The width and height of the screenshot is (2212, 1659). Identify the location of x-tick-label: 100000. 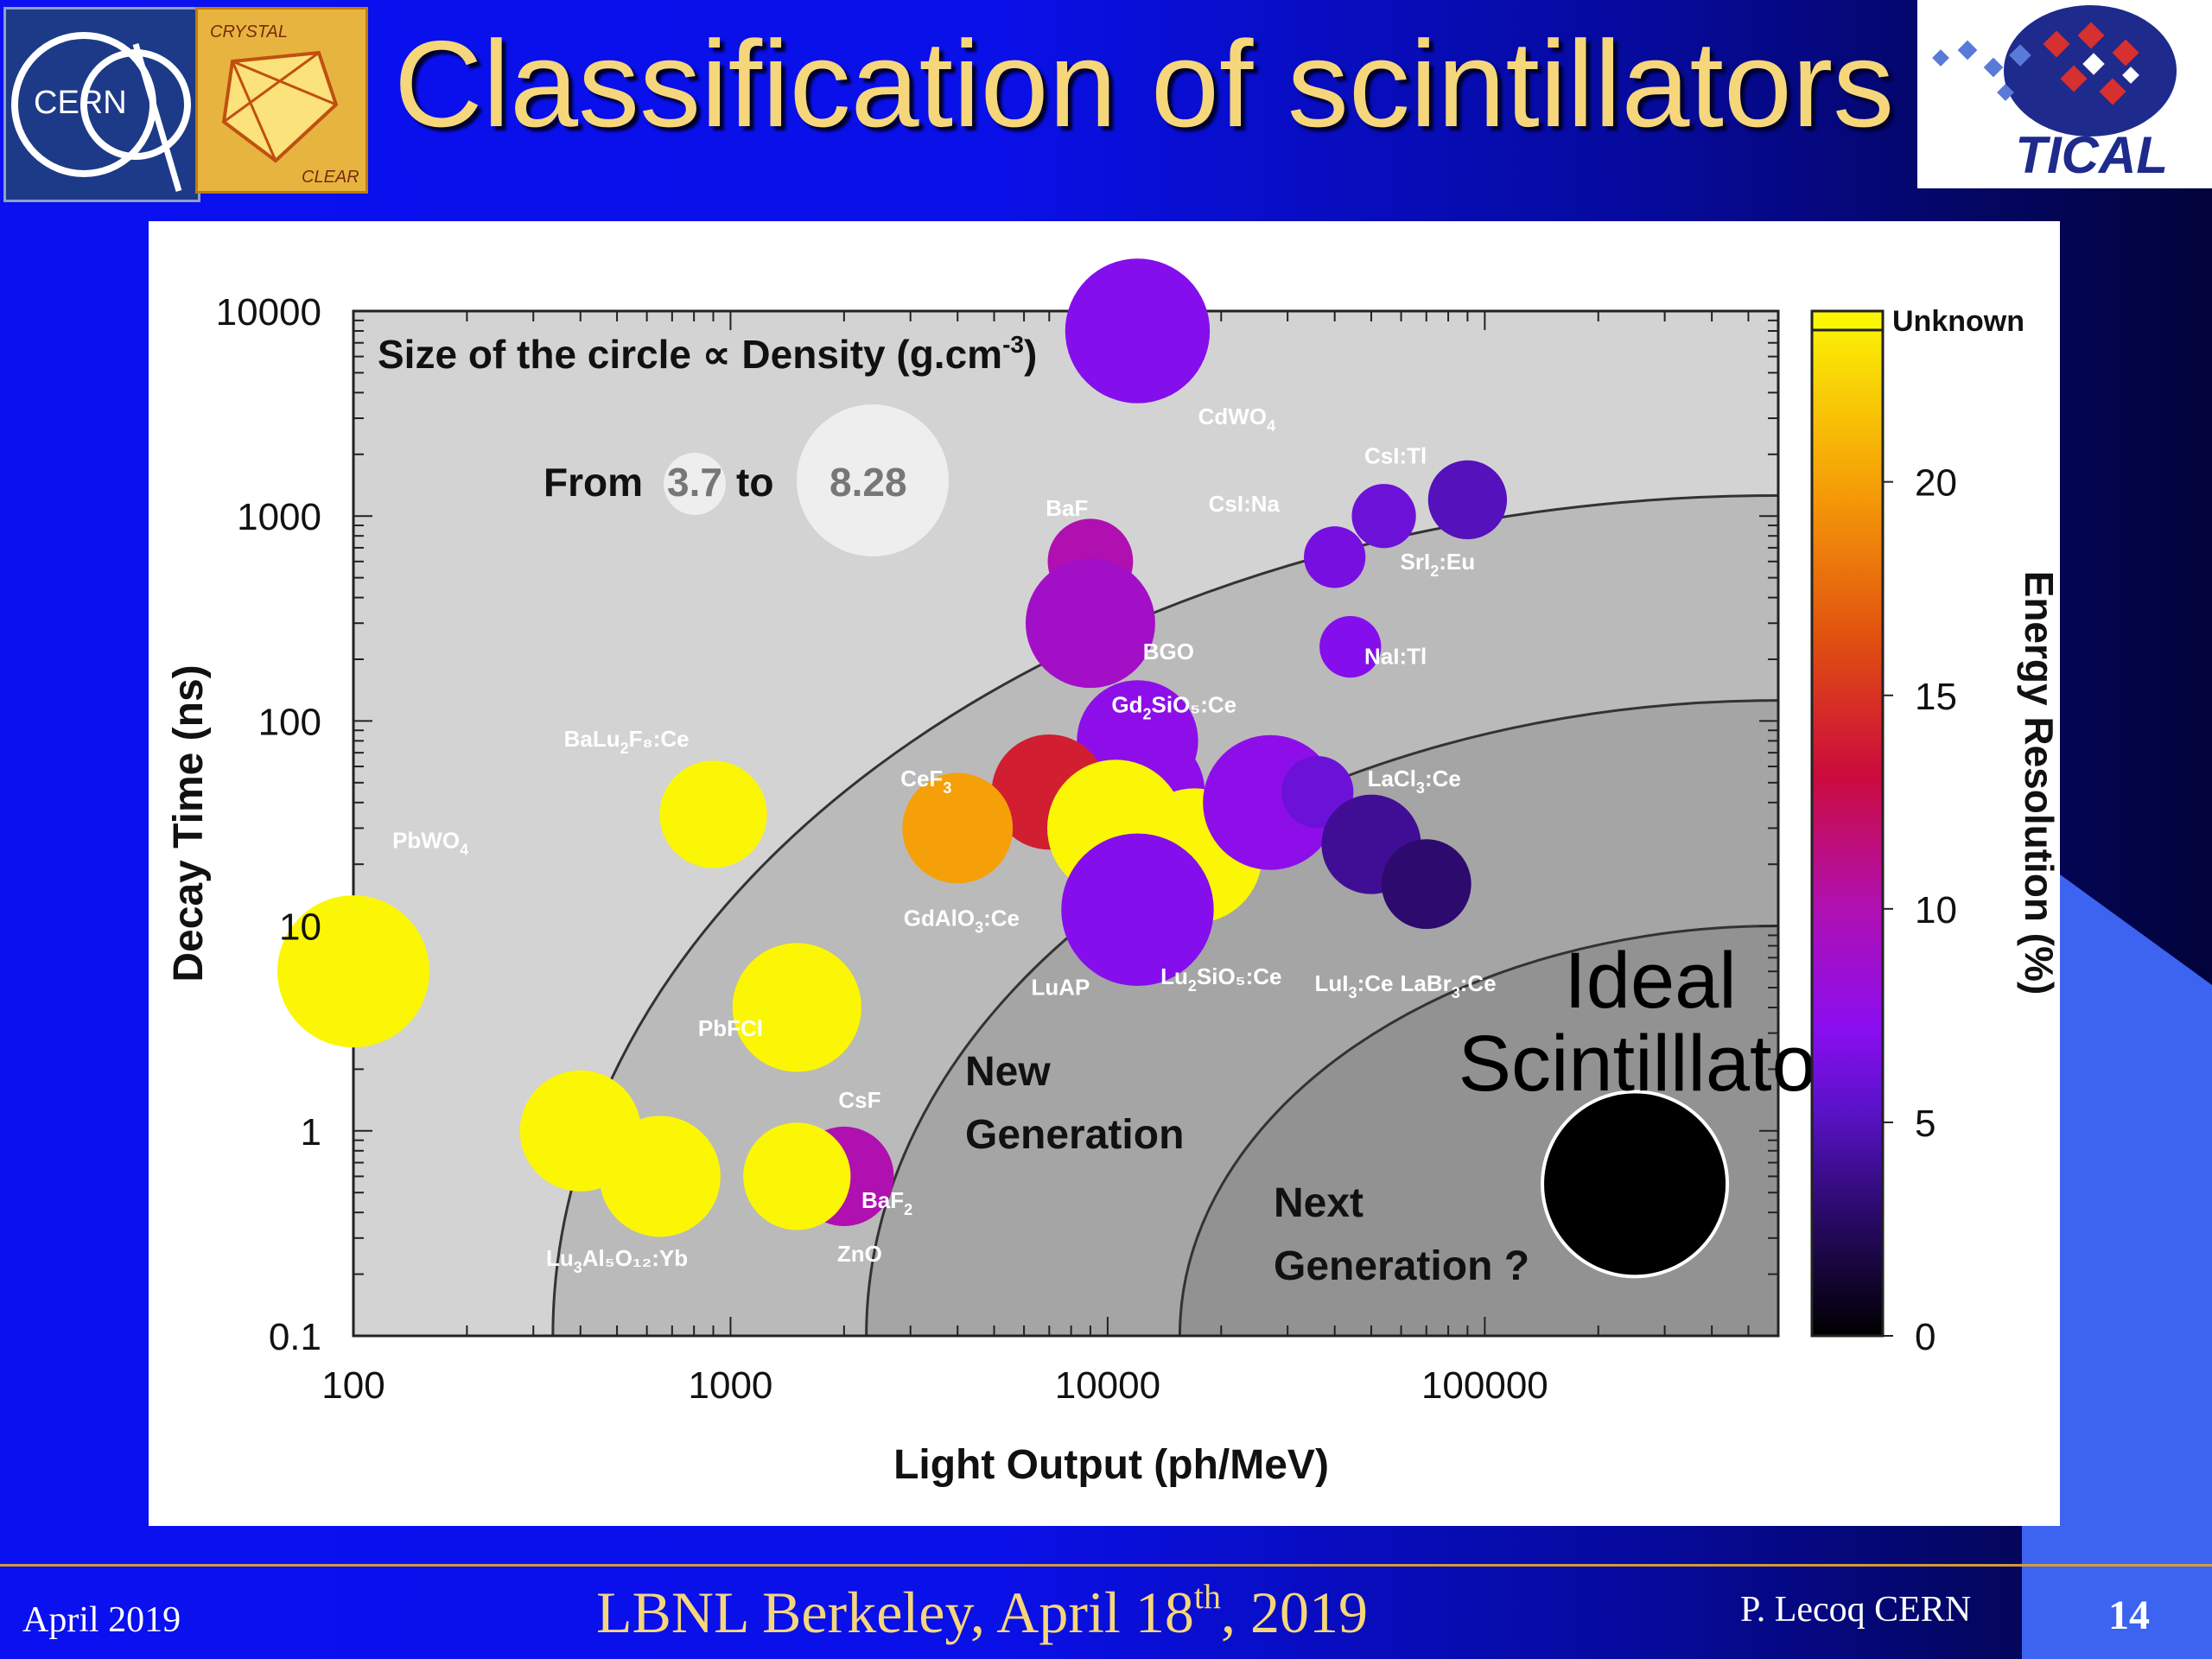
(1484, 1385).